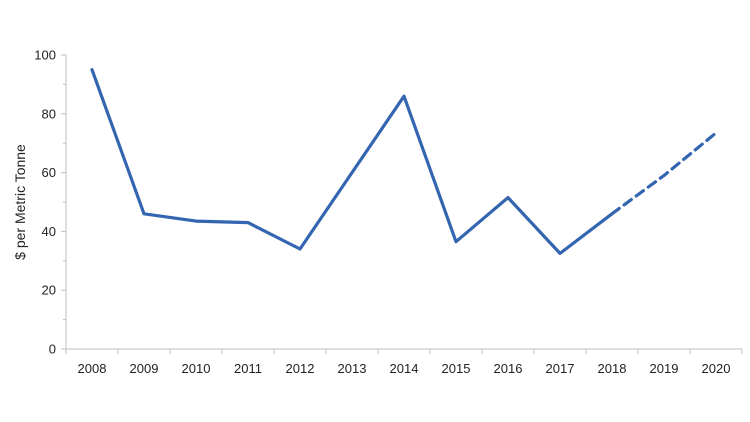  Describe the element at coordinates (404, 368) in the screenshot. I see `x-tick-label: 2014` at that location.